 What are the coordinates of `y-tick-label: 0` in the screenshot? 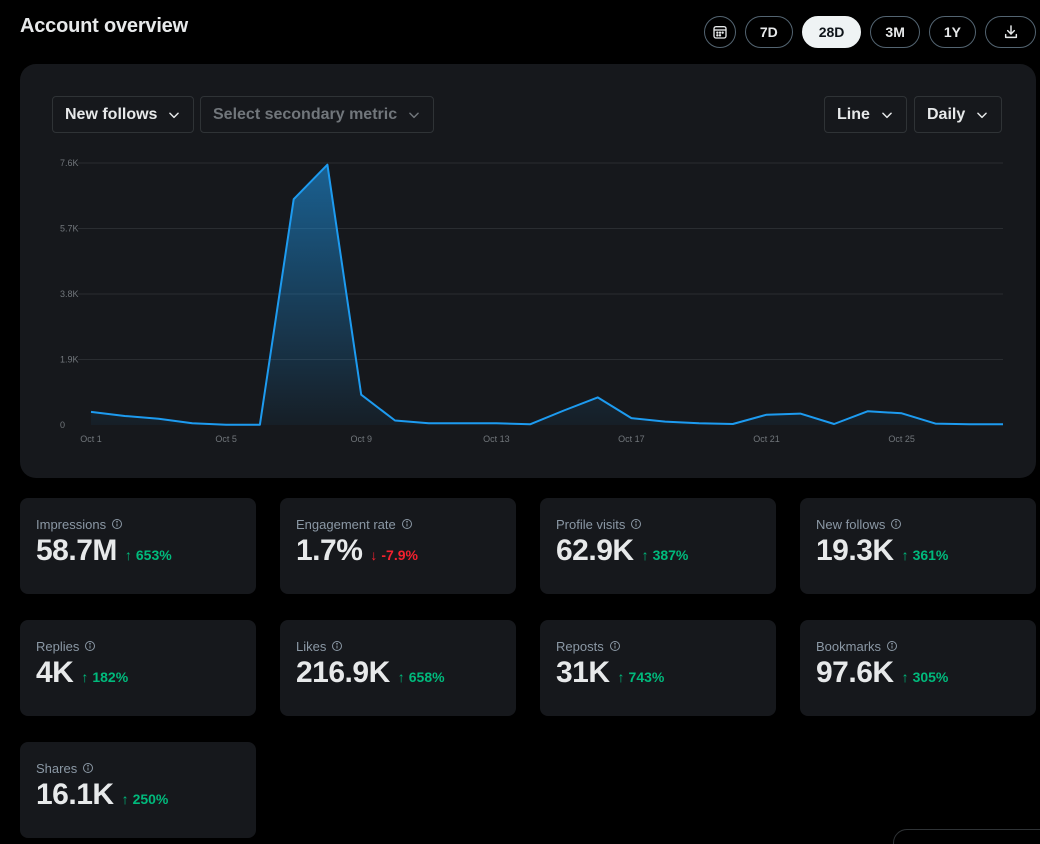 It's located at (62, 425).